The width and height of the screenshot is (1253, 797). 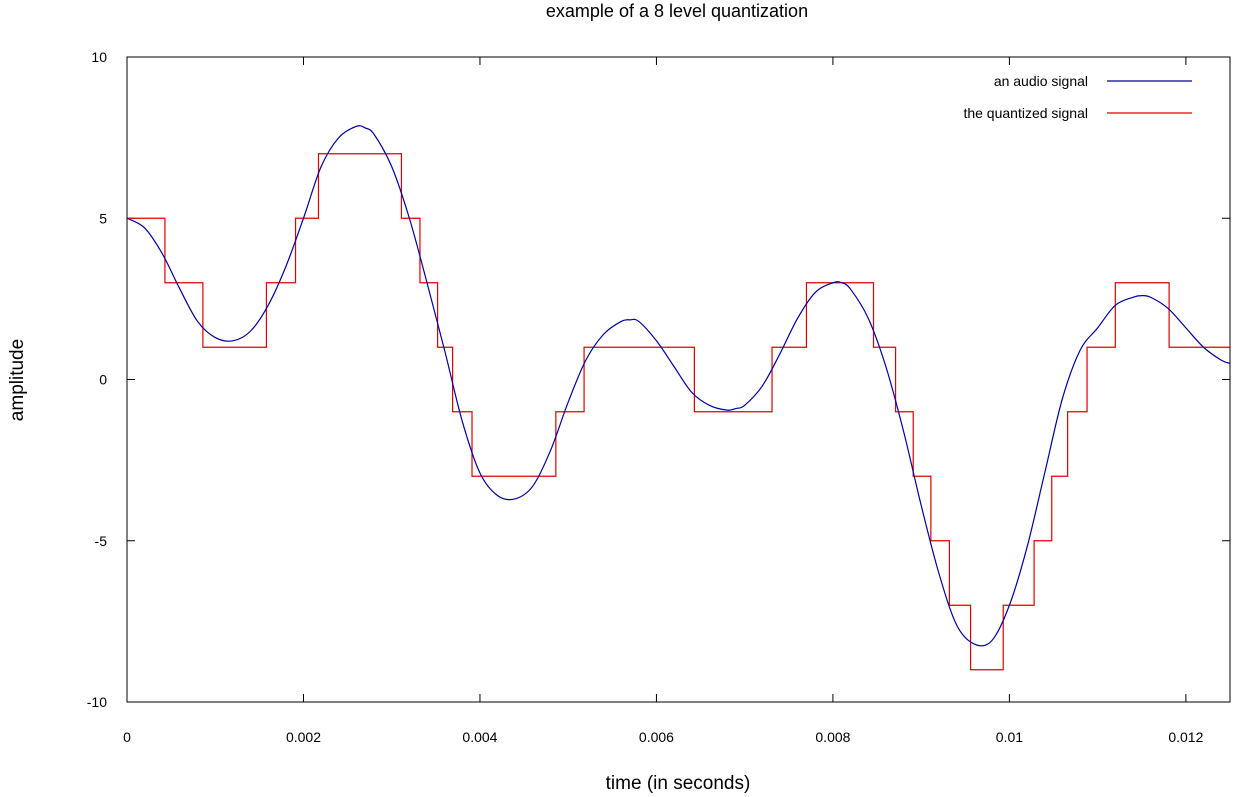 What do you see at coordinates (1009, 737) in the screenshot?
I see `x-tick-label: 0.01` at bounding box center [1009, 737].